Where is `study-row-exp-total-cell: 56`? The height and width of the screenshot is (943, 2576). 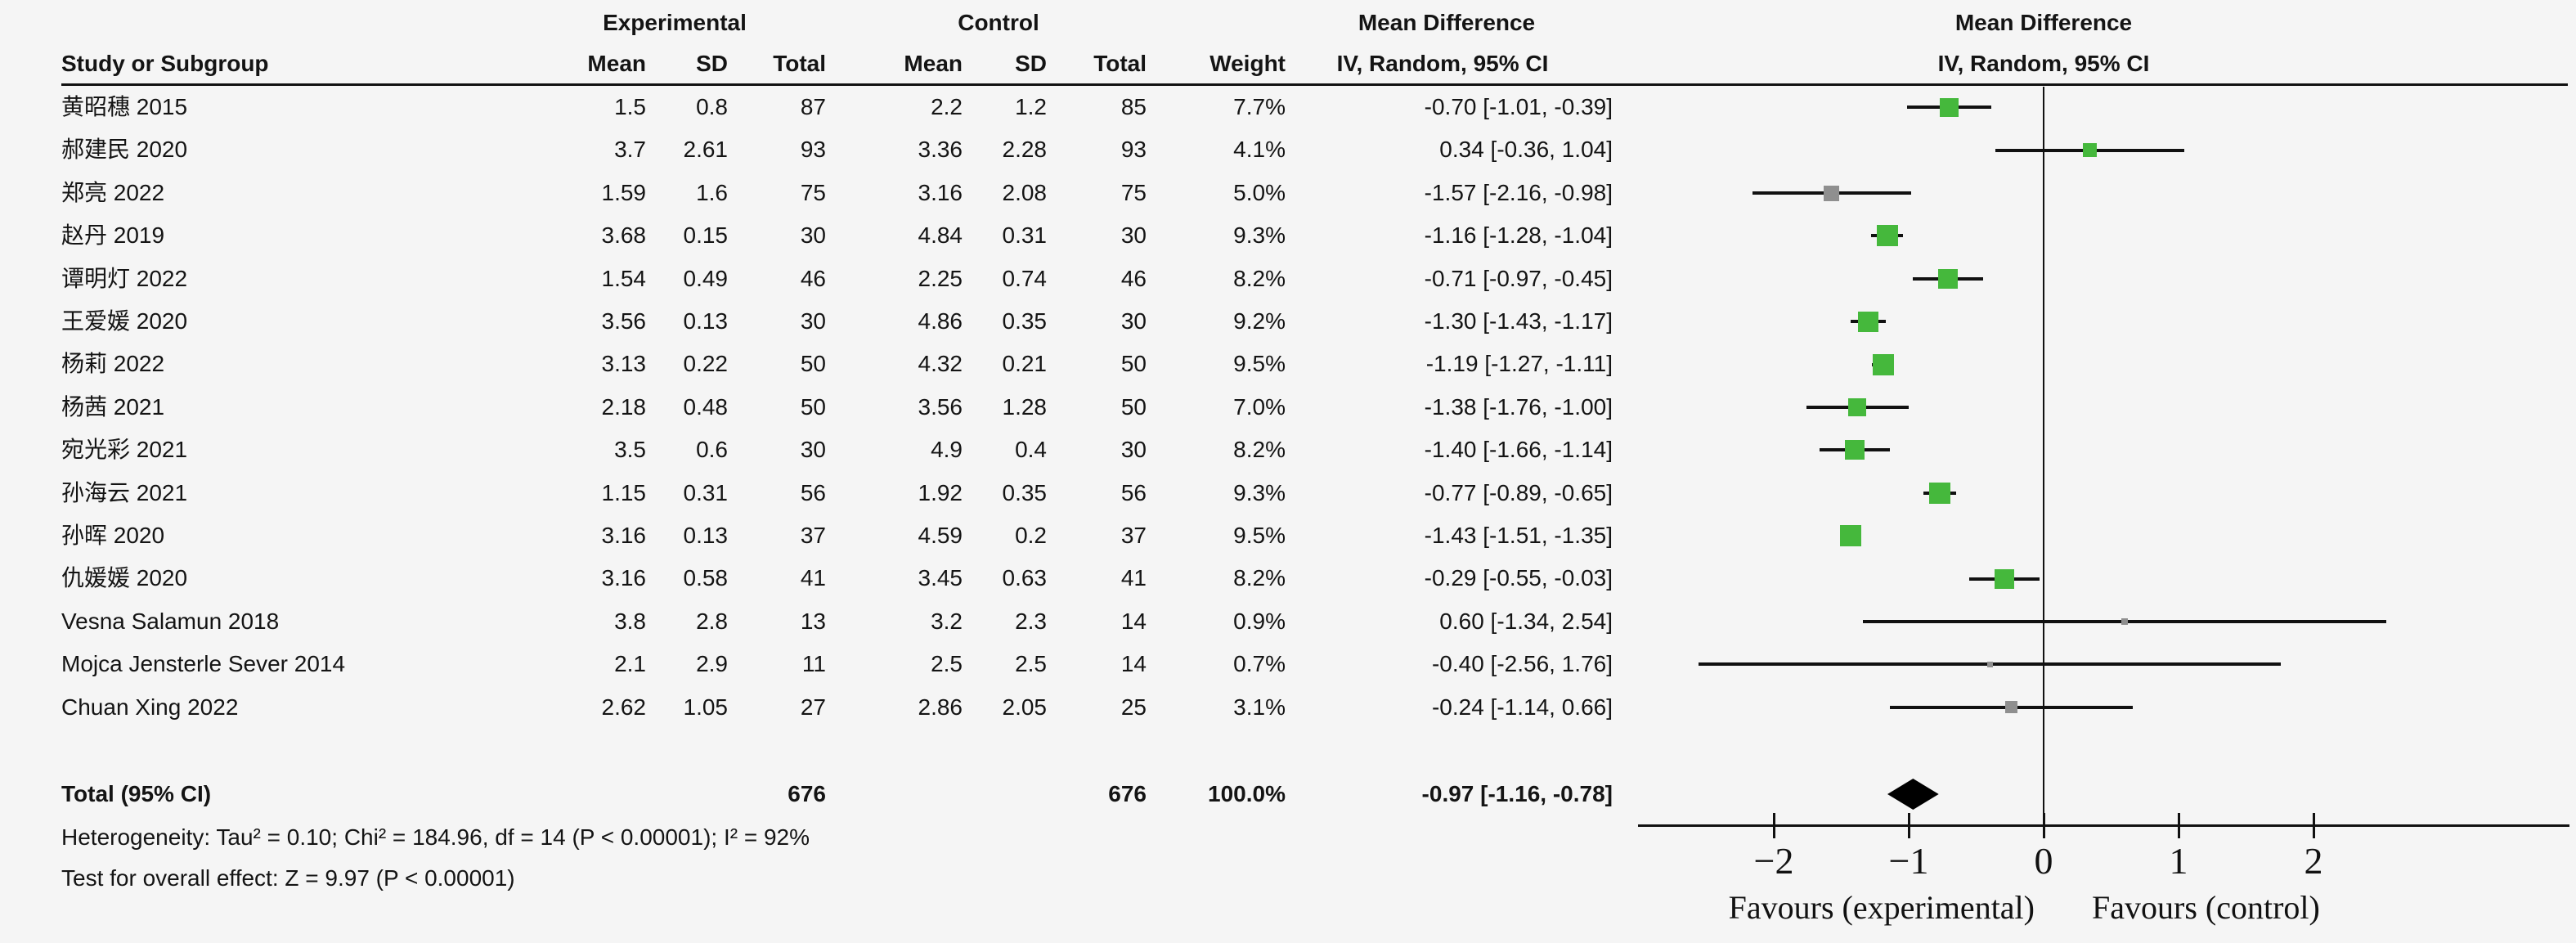 study-row-exp-total-cell: 56 is located at coordinates (813, 492).